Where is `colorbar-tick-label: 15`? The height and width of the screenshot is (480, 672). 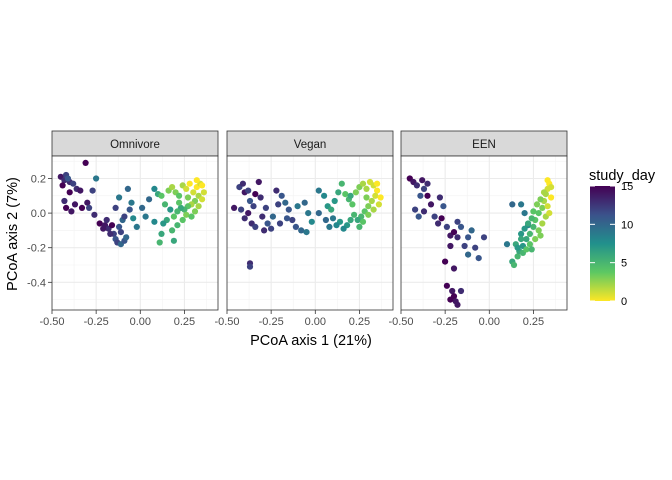
colorbar-tick-label: 15 is located at coordinates (627, 187).